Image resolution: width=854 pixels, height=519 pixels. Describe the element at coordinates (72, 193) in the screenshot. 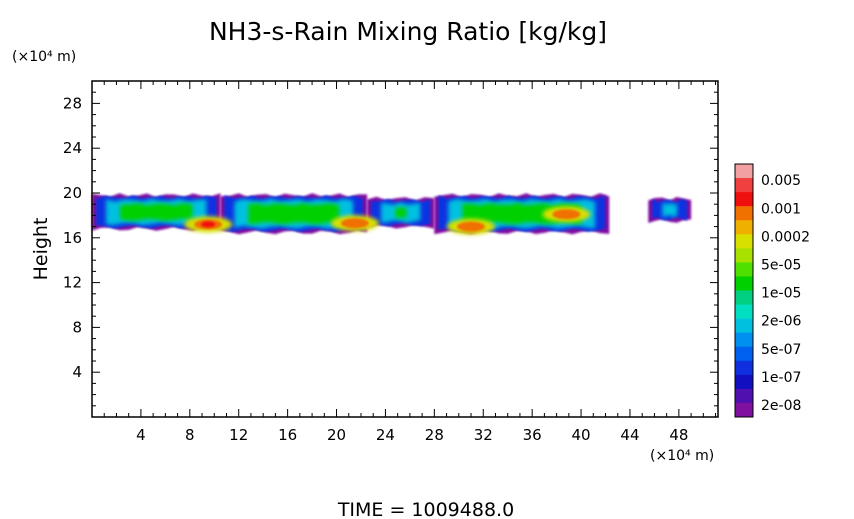

I see `y-tick-label: 20` at that location.